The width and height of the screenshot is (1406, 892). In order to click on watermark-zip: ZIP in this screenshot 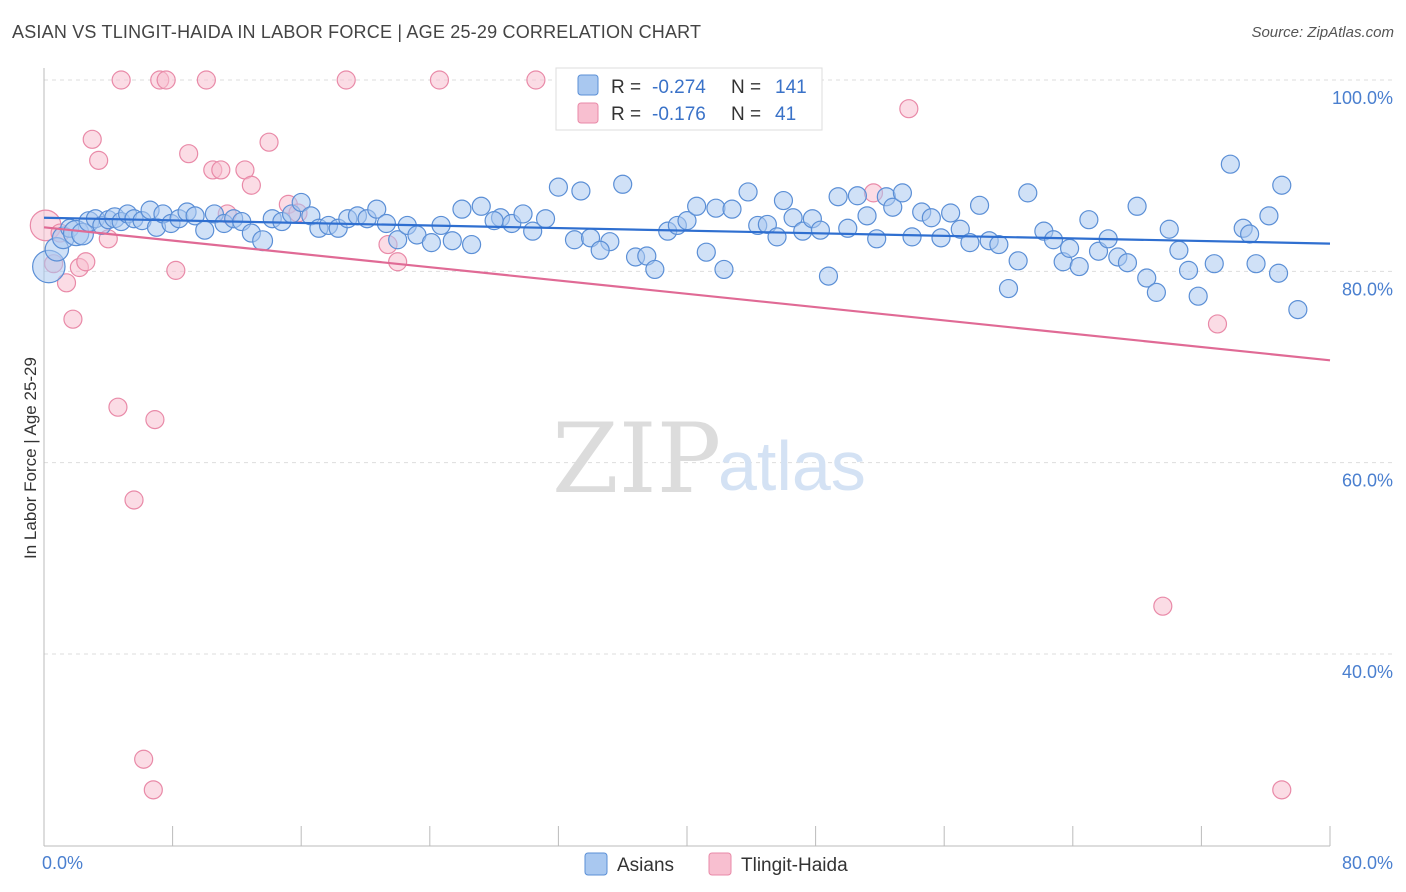, I will do `click(636, 459)`.